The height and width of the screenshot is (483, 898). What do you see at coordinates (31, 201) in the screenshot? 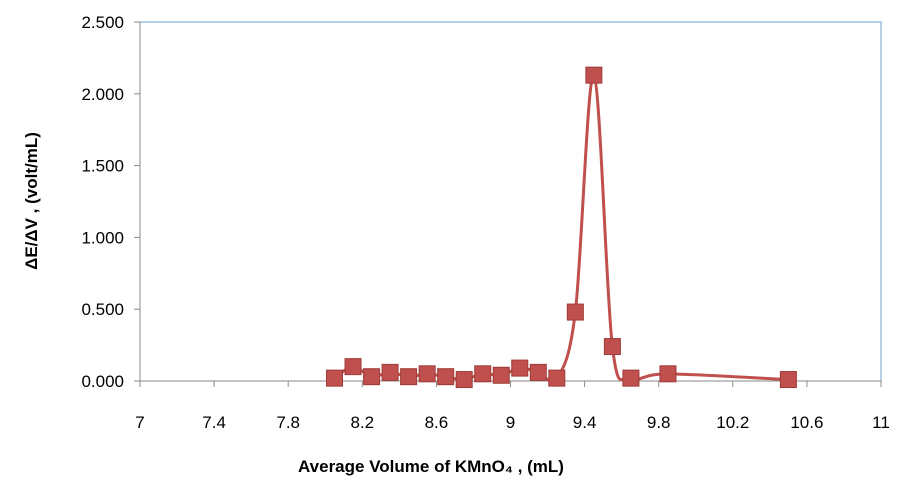
I see `y-axis-title: ΔE/ΔV , (volt/mL)` at bounding box center [31, 201].